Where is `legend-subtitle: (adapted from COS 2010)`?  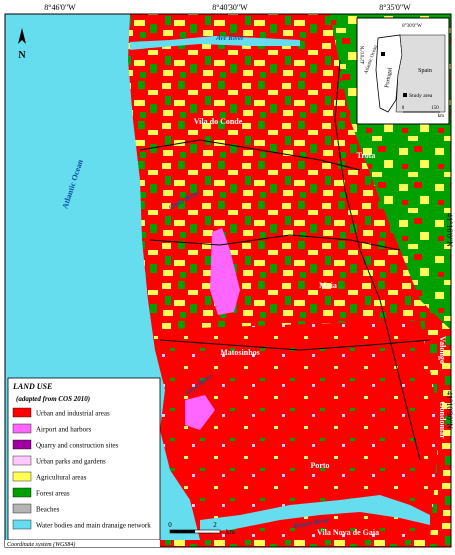 legend-subtitle: (adapted from COS 2010) is located at coordinates (53, 399).